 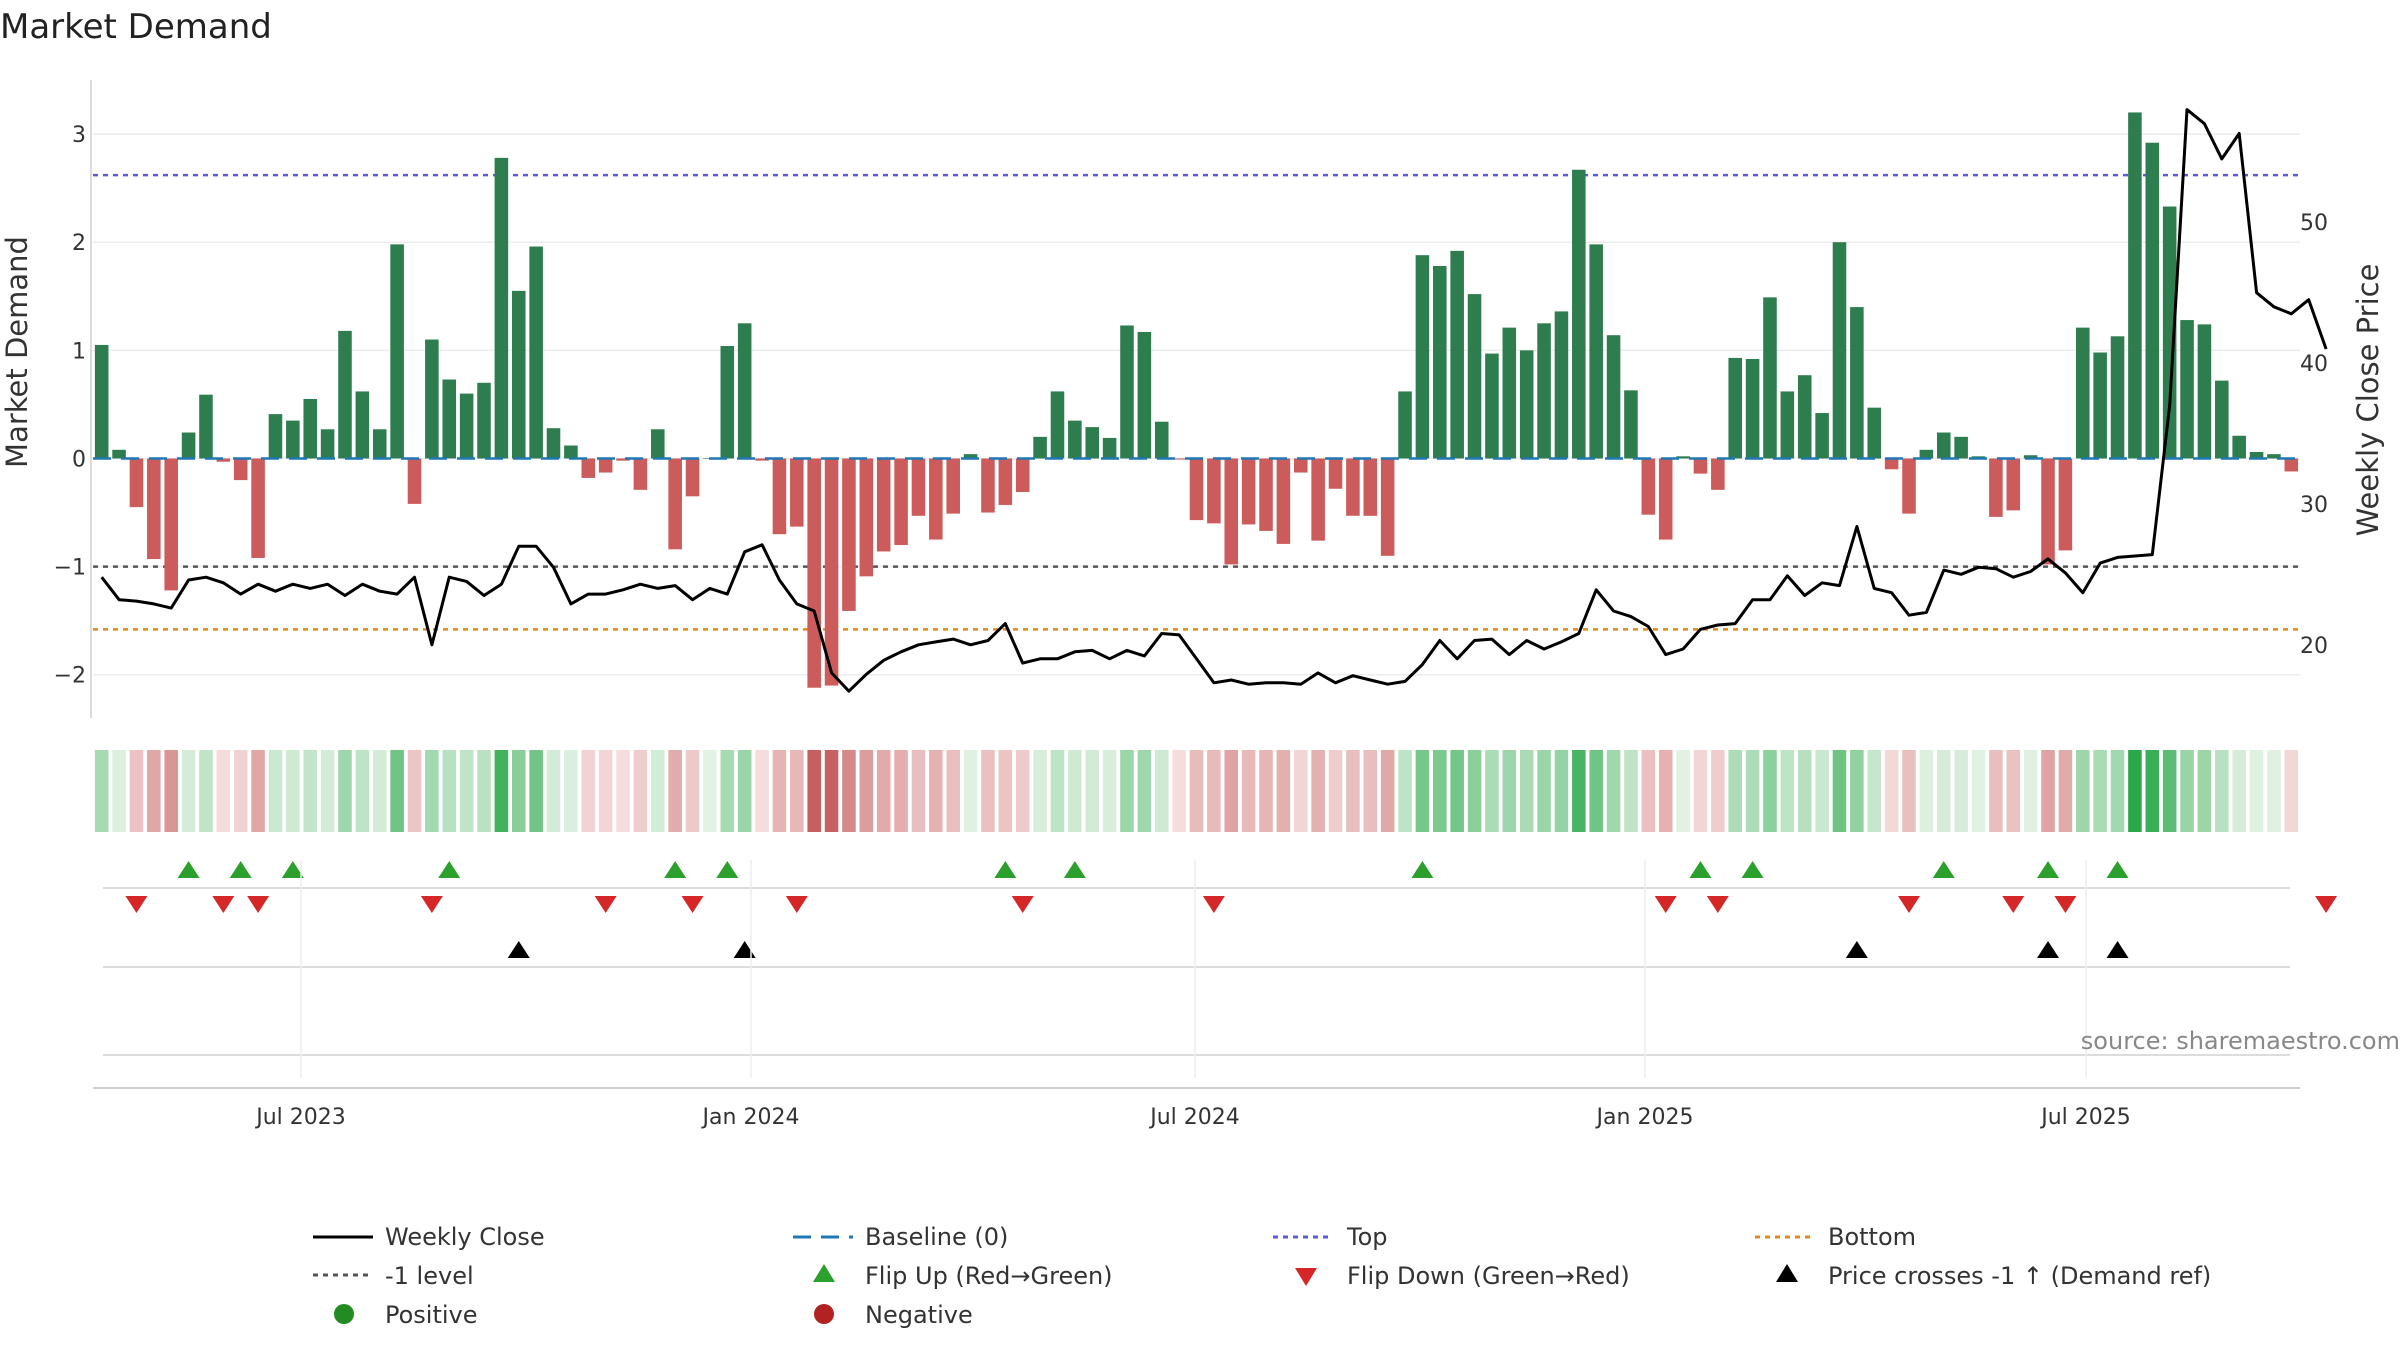 What do you see at coordinates (1787, 1273) in the screenshot?
I see `legend-swatch-price-cross` at bounding box center [1787, 1273].